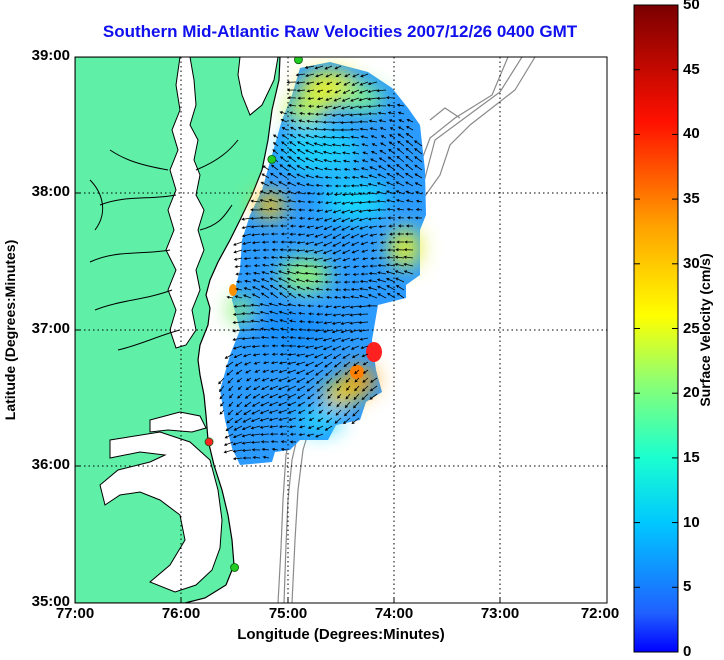 The image size is (724, 660). Describe the element at coordinates (288, 613) in the screenshot. I see `lon-tick-75: 75:00` at that location.